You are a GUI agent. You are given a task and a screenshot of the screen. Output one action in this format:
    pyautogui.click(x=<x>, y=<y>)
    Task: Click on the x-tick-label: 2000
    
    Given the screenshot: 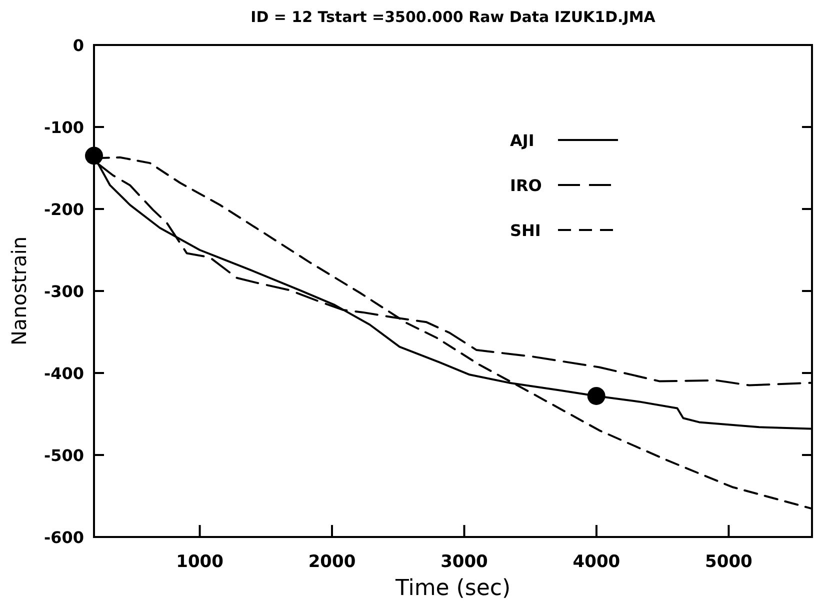 What is the action you would take?
    pyautogui.click(x=332, y=562)
    